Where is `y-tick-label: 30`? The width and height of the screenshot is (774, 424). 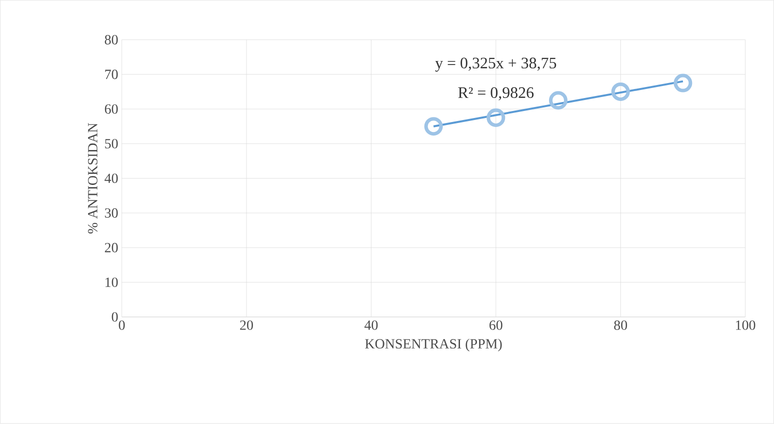
y-tick-label: 30 is located at coordinates (111, 213).